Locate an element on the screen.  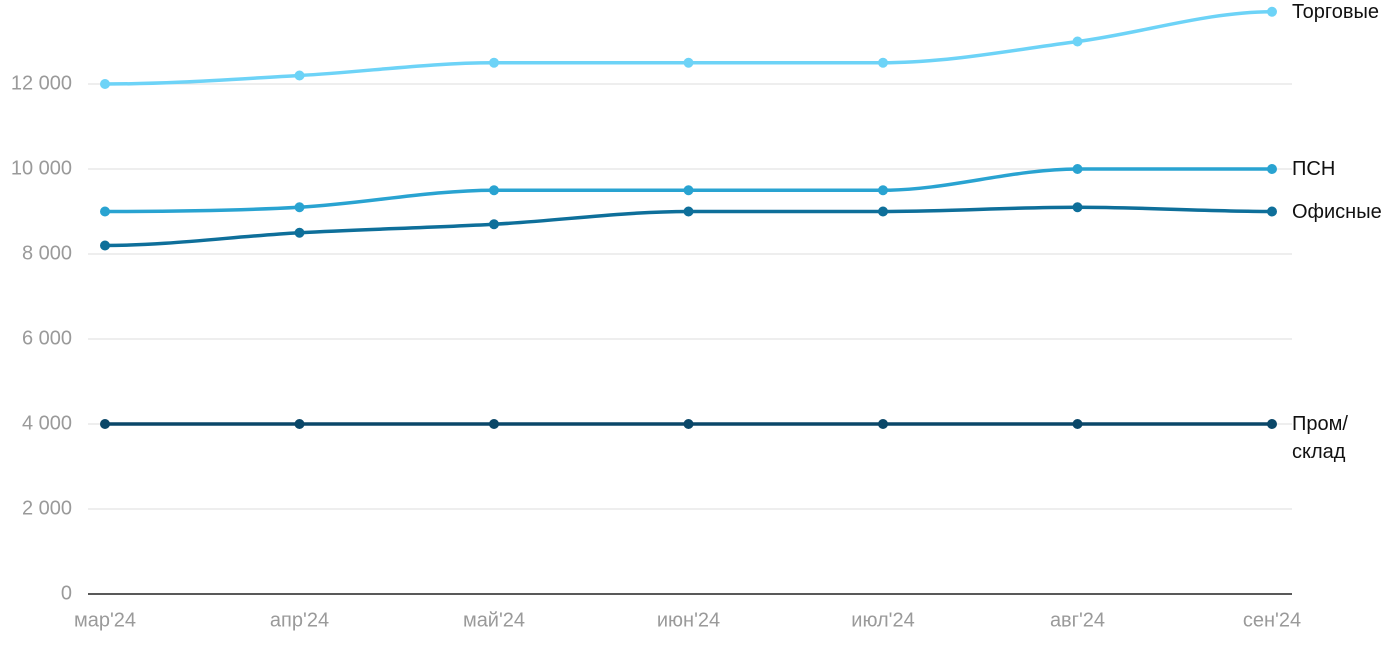
series-label: Офисные is located at coordinates (1337, 211).